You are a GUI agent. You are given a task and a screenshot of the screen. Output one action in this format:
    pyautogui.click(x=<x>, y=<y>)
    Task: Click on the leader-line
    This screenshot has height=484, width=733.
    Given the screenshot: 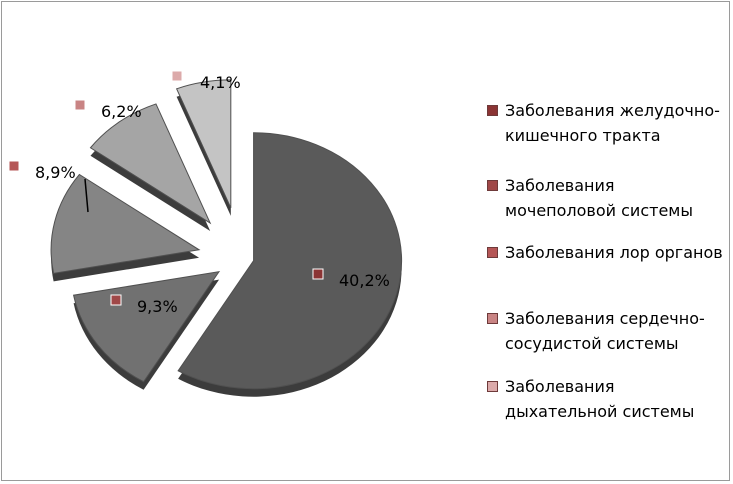 What is the action you would take?
    pyautogui.click(x=86, y=195)
    